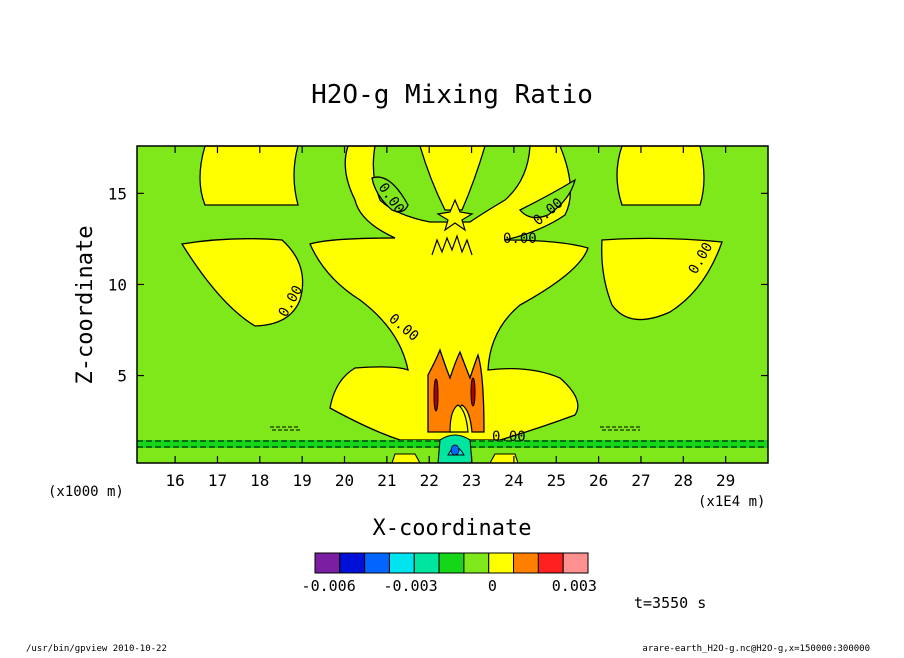 The width and height of the screenshot is (904, 658). What do you see at coordinates (556, 480) in the screenshot?
I see `x-tick-label: 25` at bounding box center [556, 480].